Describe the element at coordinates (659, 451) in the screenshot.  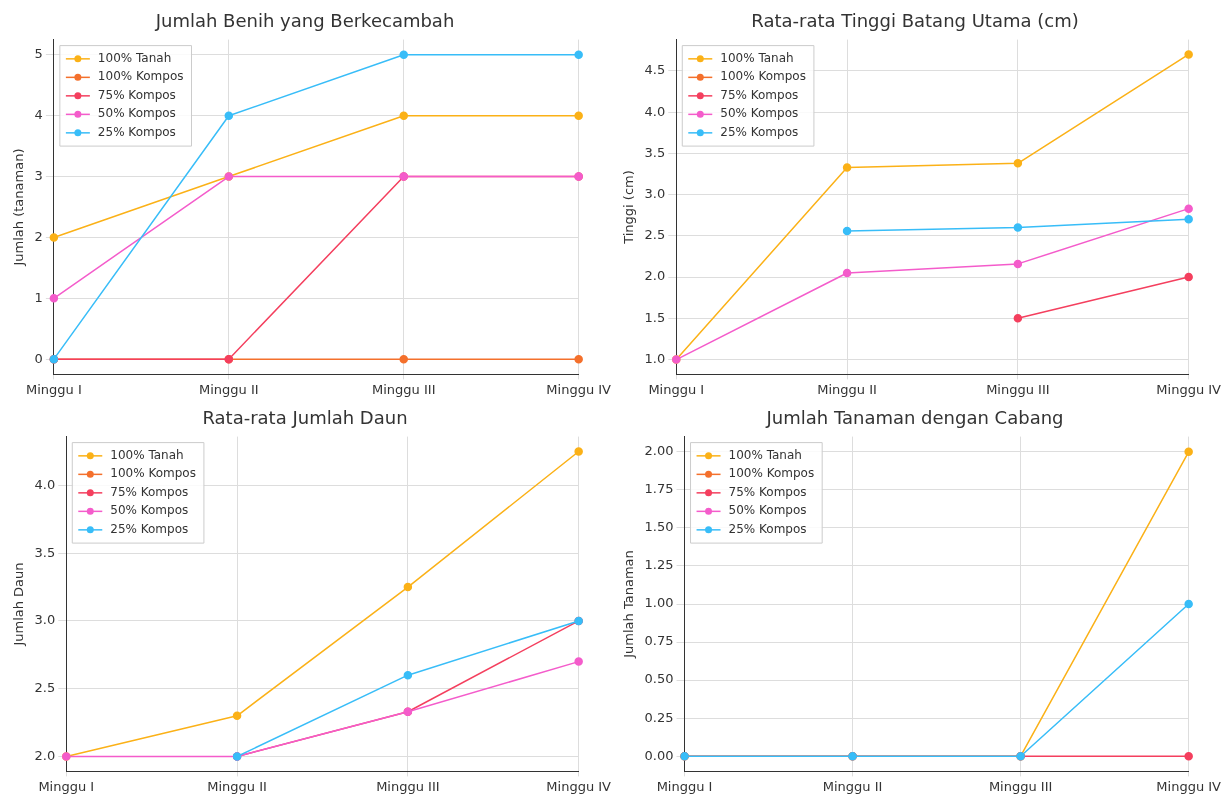
I see `y-tick-label: 2.00` at that location.